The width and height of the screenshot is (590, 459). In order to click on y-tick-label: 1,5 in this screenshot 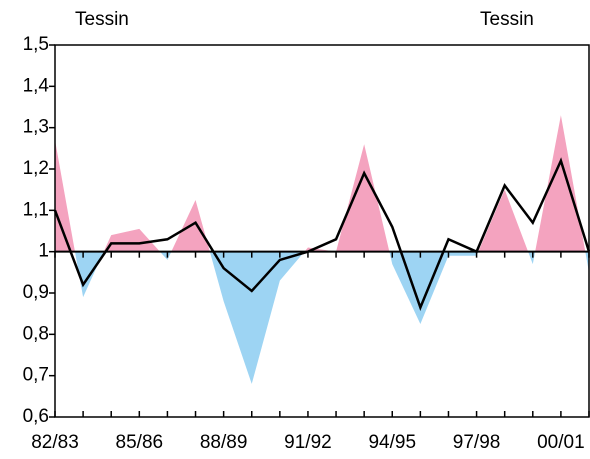, I will do `click(36, 44)`.